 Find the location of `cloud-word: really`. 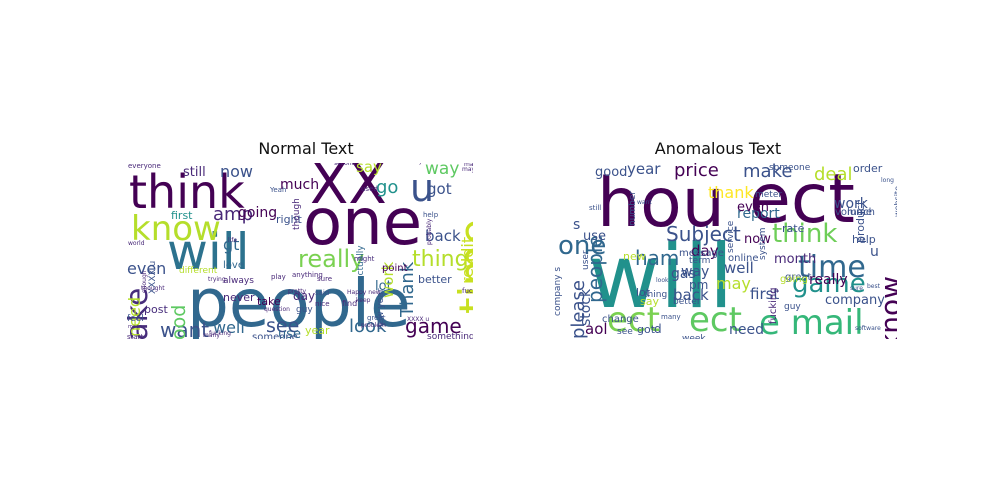

cloud-word: really is located at coordinates (331, 259).